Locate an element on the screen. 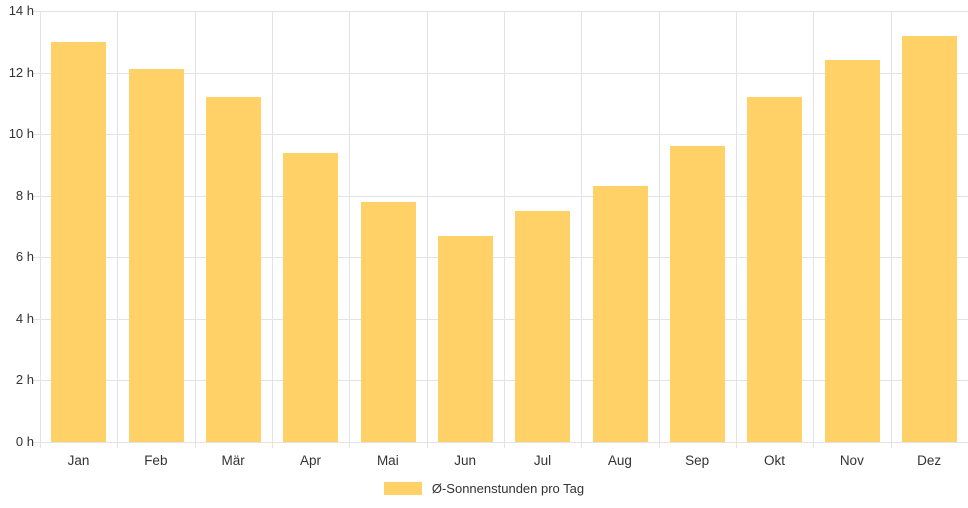  legend-label: Ø-Sonnenstunden pro Tag is located at coordinates (508, 488).